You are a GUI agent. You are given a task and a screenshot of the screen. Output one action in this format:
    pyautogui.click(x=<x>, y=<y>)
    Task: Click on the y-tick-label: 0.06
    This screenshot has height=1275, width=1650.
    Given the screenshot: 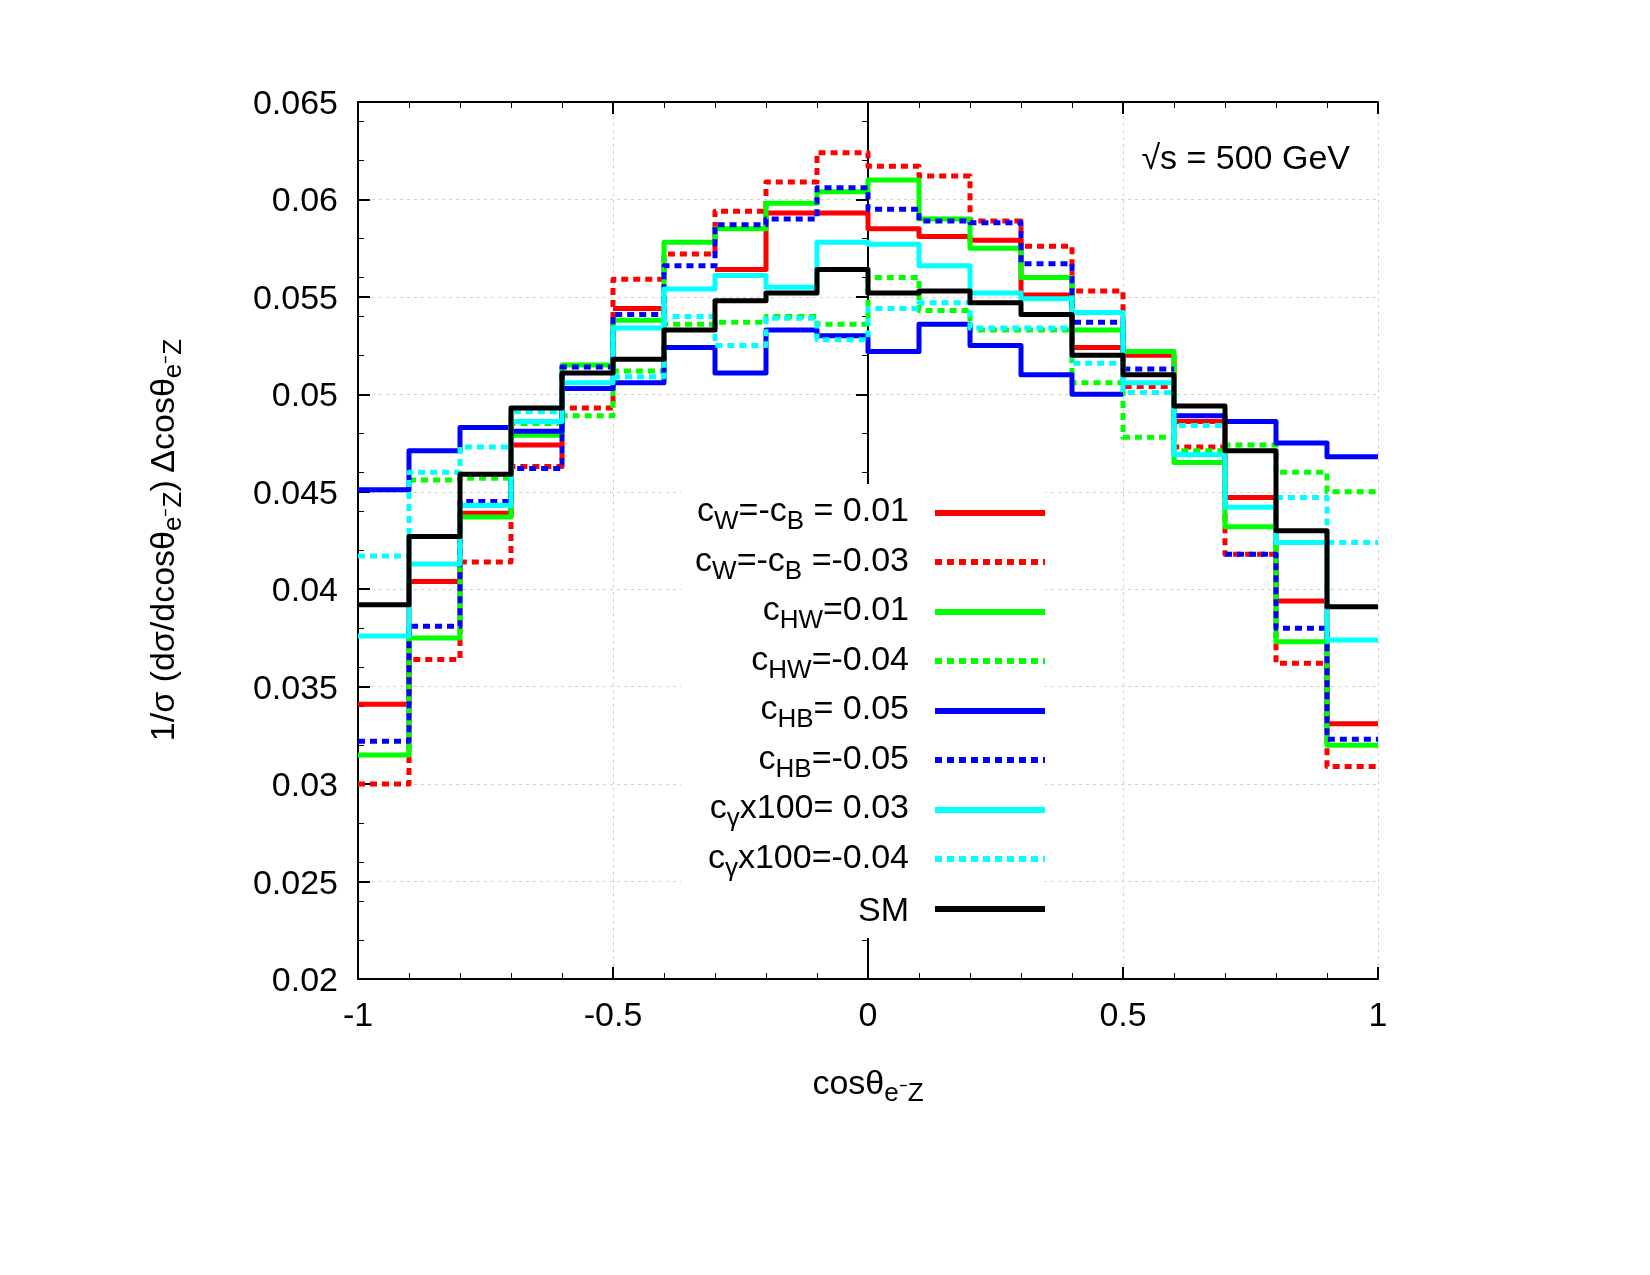 What is the action you would take?
    pyautogui.click(x=304, y=199)
    